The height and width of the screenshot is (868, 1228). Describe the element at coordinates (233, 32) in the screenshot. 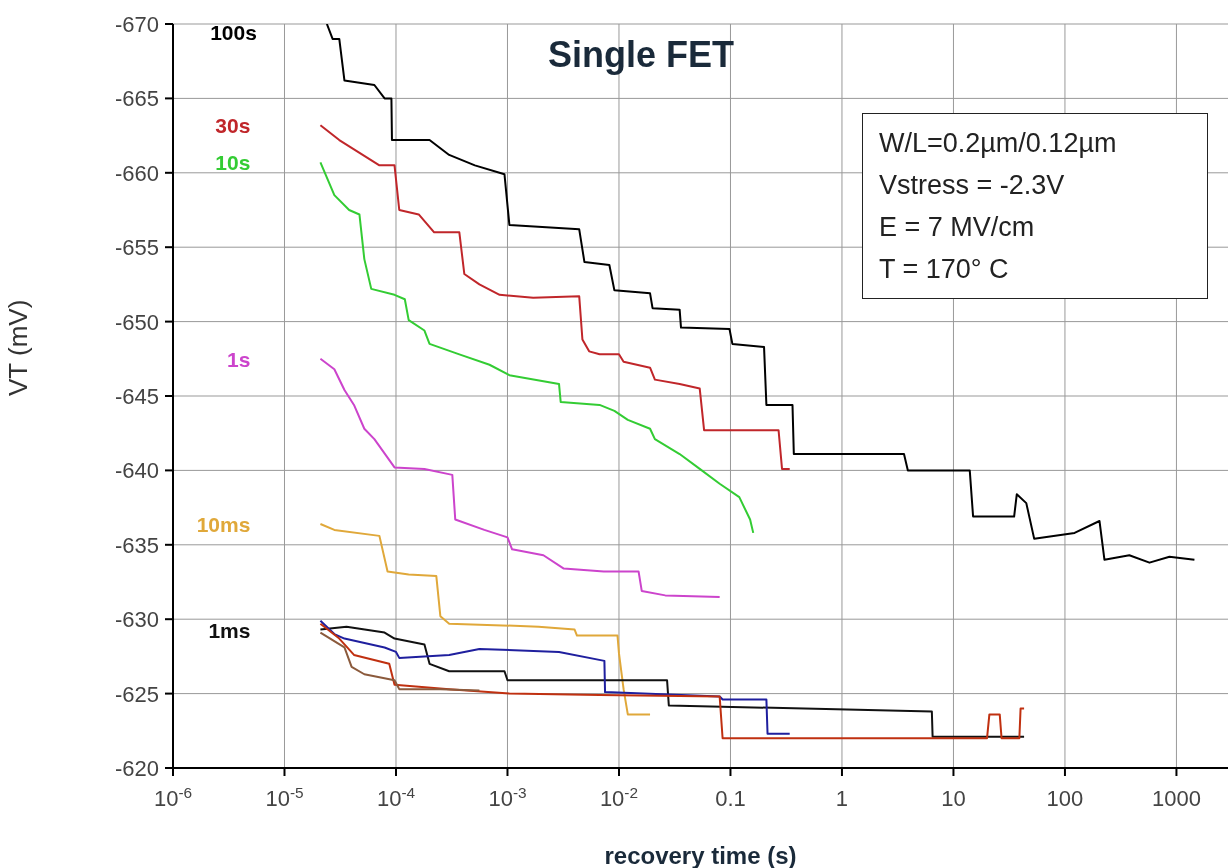

I see `text: 100s` at that location.